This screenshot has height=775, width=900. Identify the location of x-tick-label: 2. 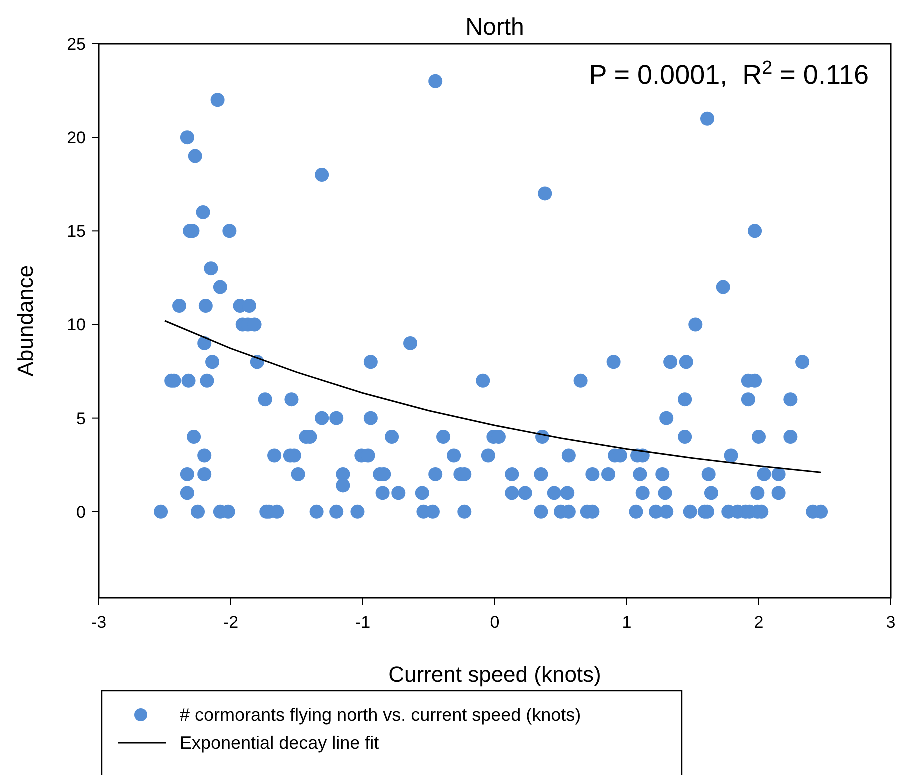
(759, 622).